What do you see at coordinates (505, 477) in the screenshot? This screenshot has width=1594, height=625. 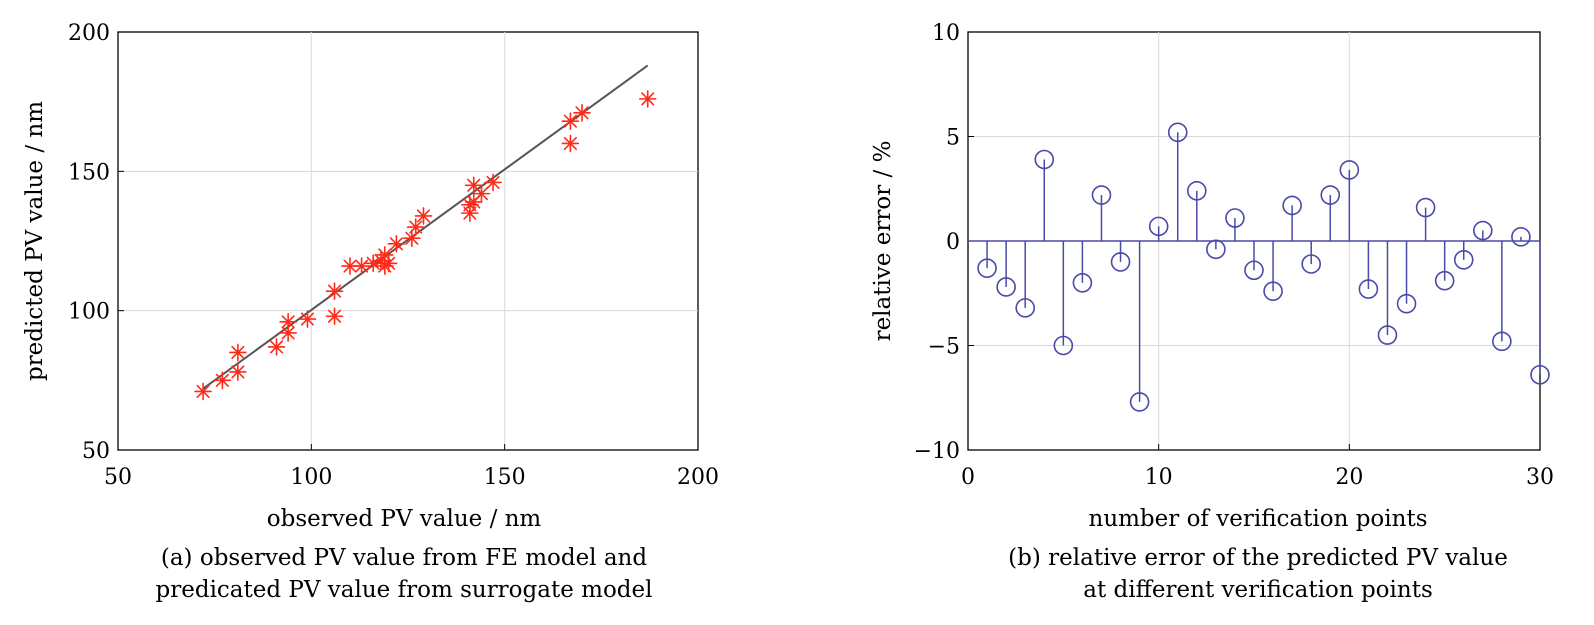 I see `scatter-x-tick-label: 150` at bounding box center [505, 477].